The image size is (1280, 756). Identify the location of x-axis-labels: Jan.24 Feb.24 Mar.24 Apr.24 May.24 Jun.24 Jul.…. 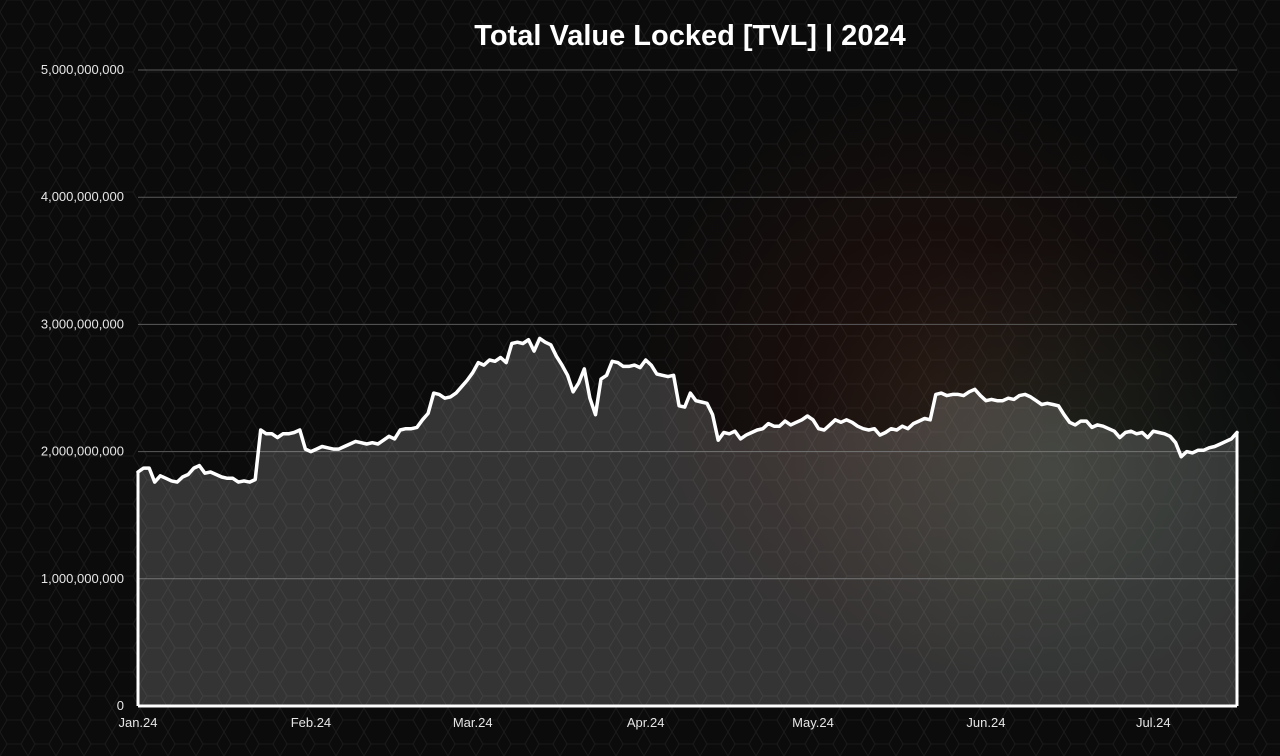
(644, 722).